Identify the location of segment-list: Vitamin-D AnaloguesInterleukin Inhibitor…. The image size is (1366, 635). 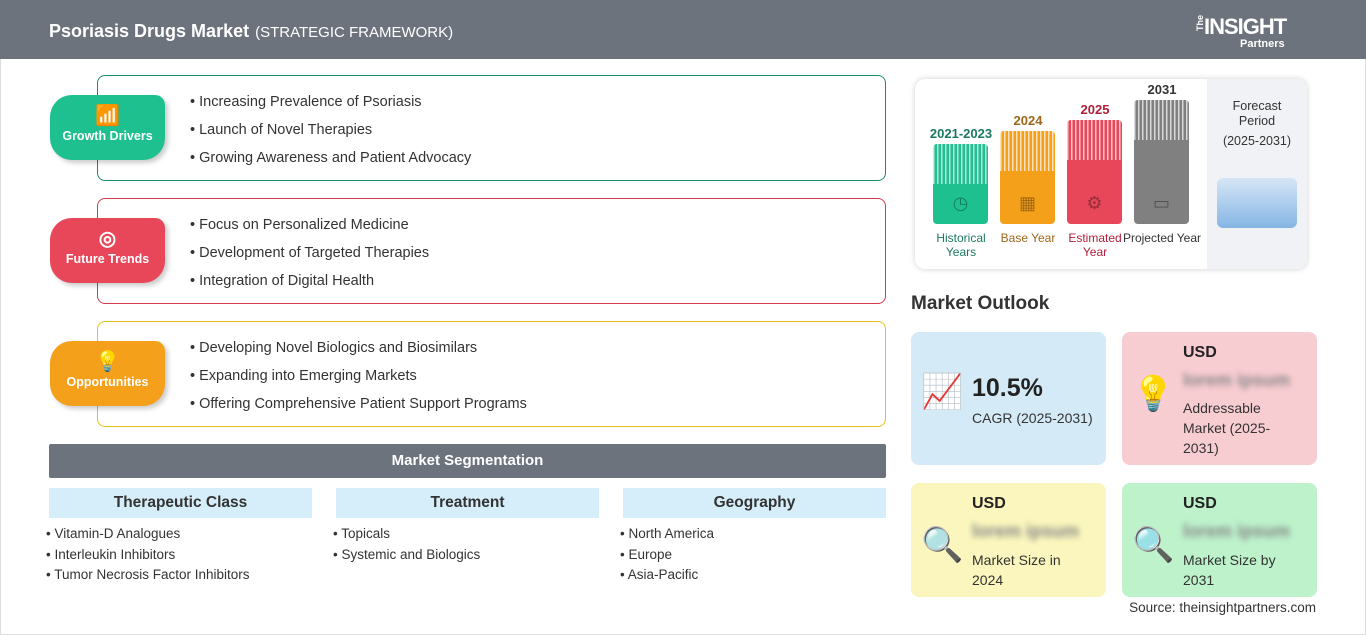
(148, 557).